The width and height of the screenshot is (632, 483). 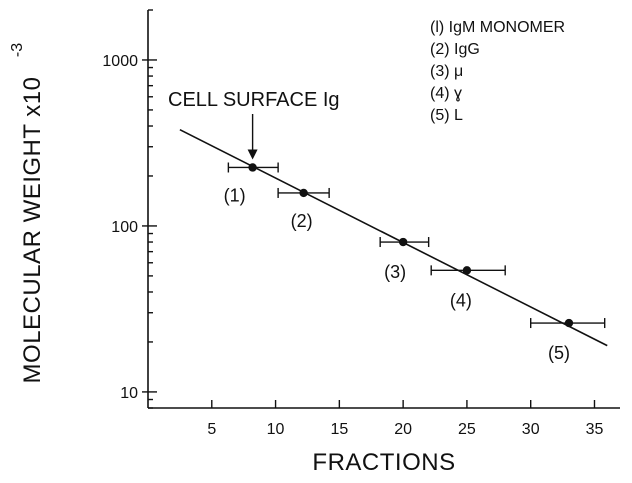 I want to click on y-tick-label: 100, so click(x=124, y=227).